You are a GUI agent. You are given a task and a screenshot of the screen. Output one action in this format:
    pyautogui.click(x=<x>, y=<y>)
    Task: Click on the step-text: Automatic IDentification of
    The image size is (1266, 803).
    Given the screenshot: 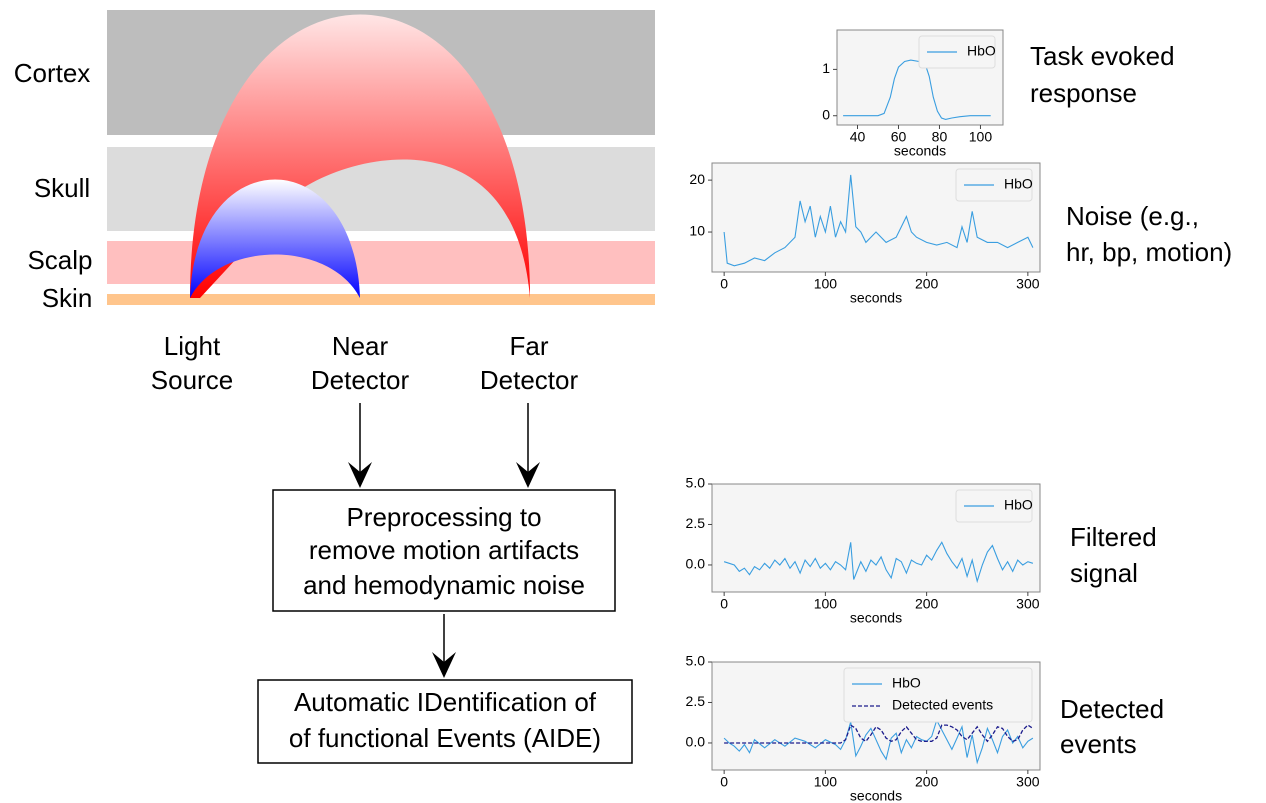 What is the action you would take?
    pyautogui.click(x=445, y=702)
    